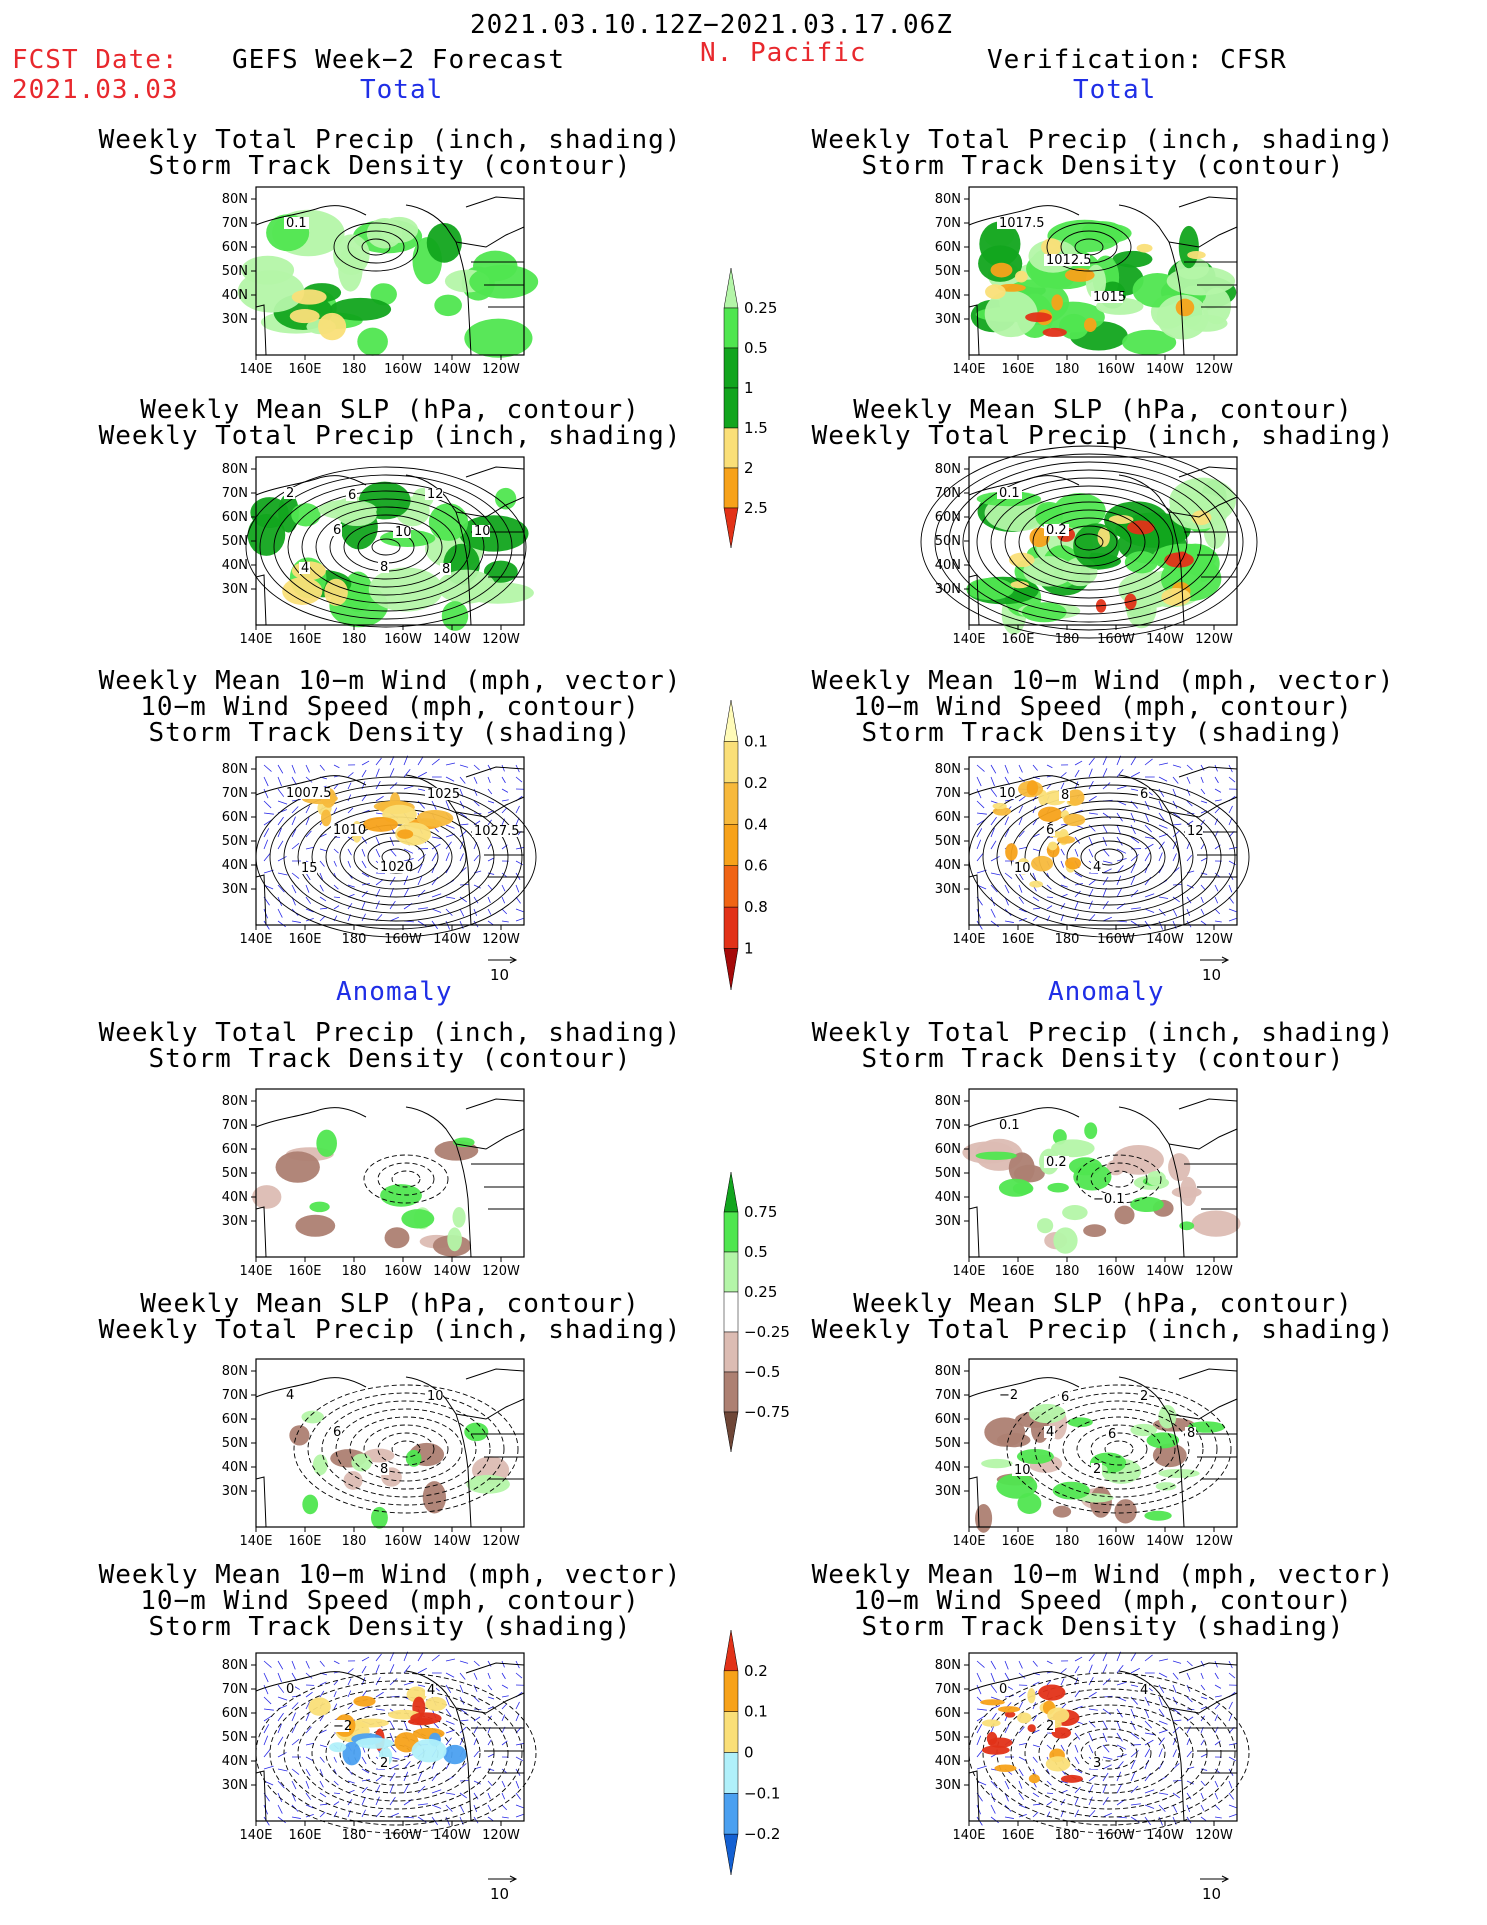  I want to click on left-anom-precip-track-title-2: Storm Track Density (contour), so click(390, 1059).